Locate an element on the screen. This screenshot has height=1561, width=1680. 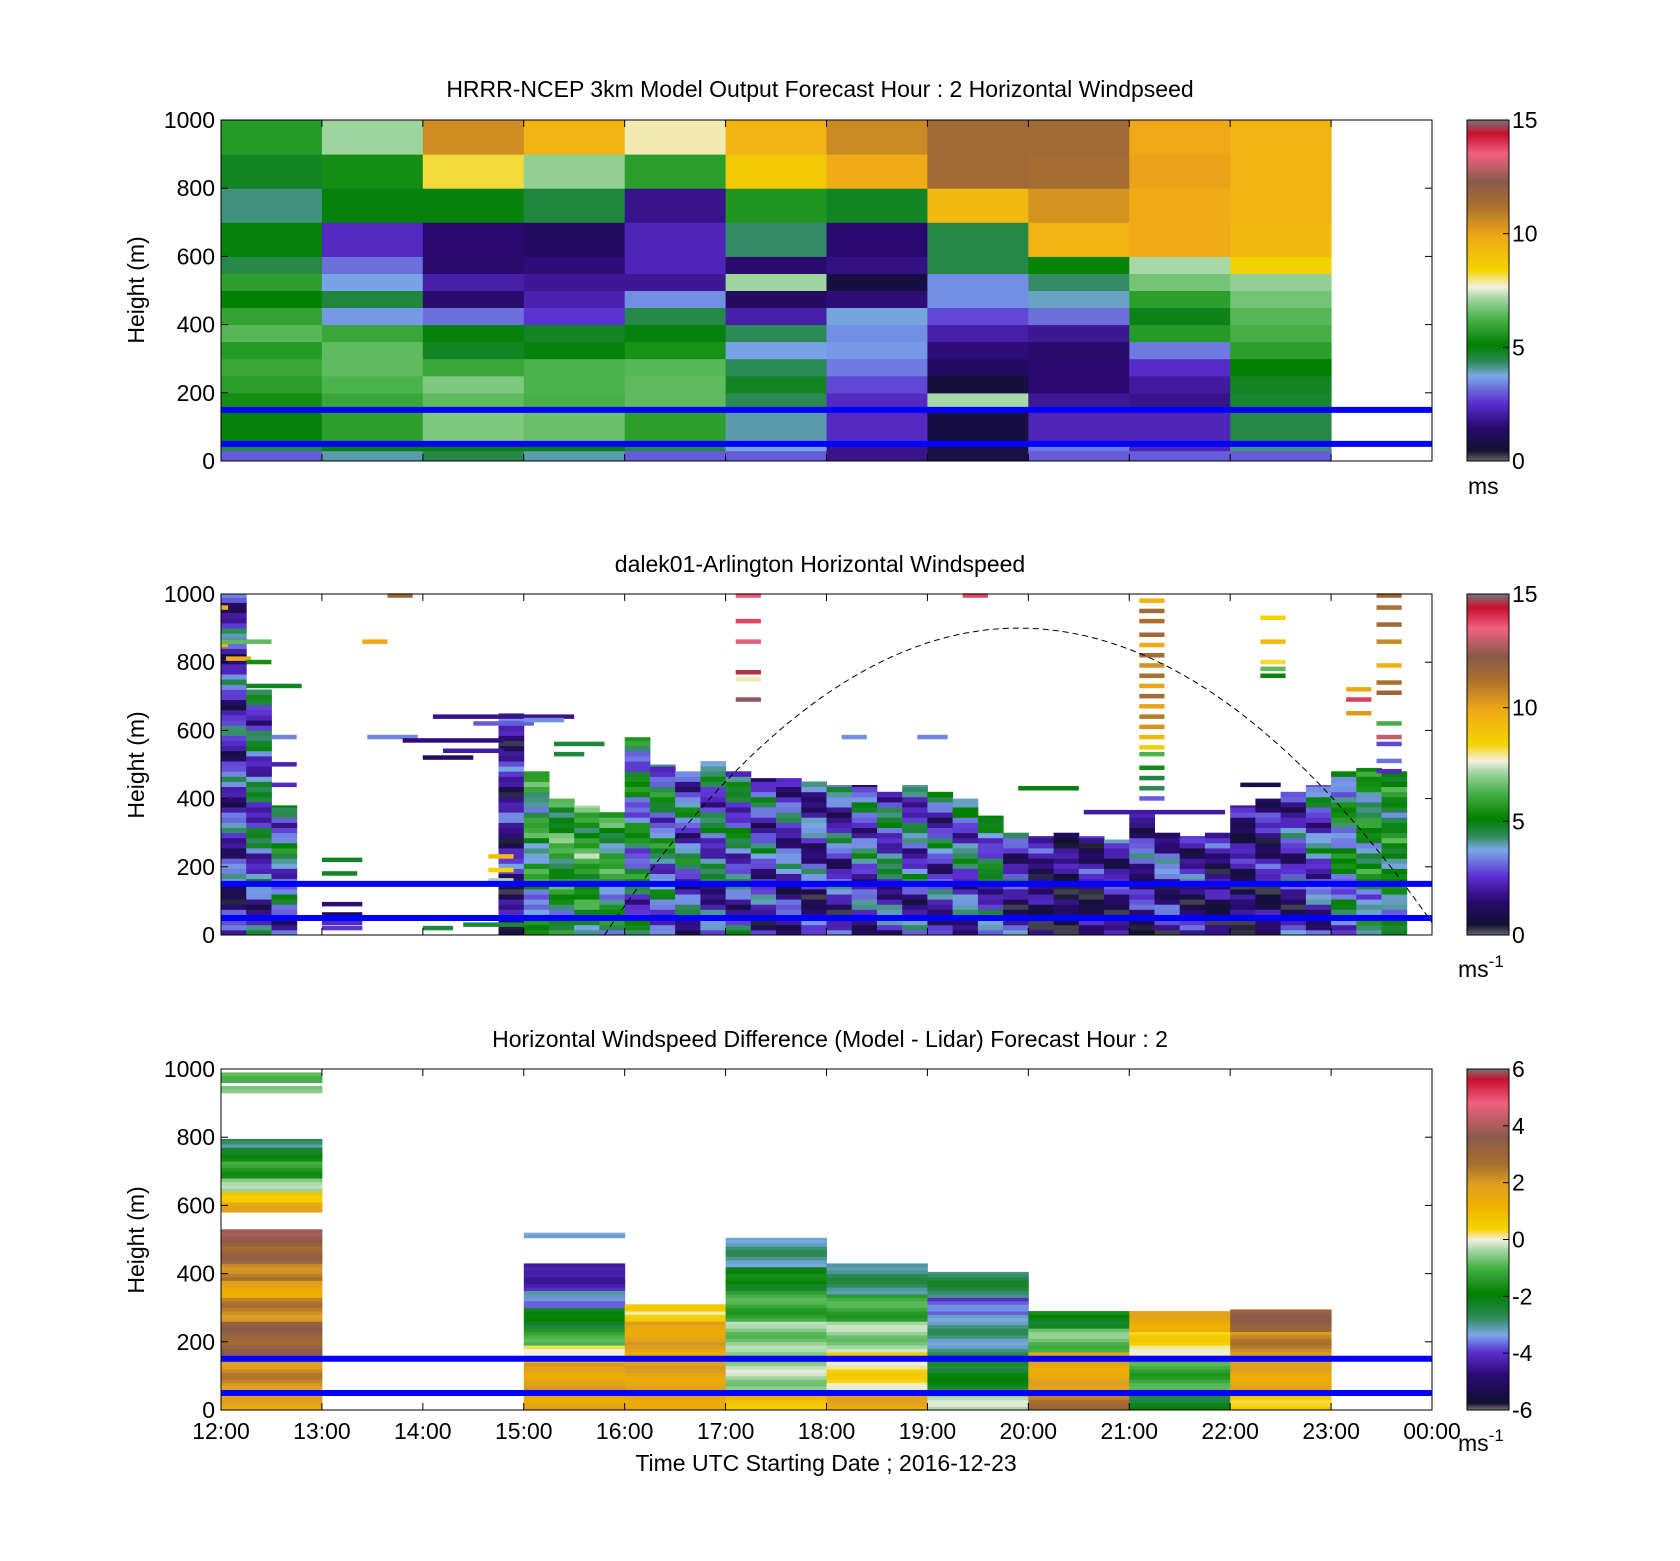
panel-difference-heatmap is located at coordinates (776, 1241).